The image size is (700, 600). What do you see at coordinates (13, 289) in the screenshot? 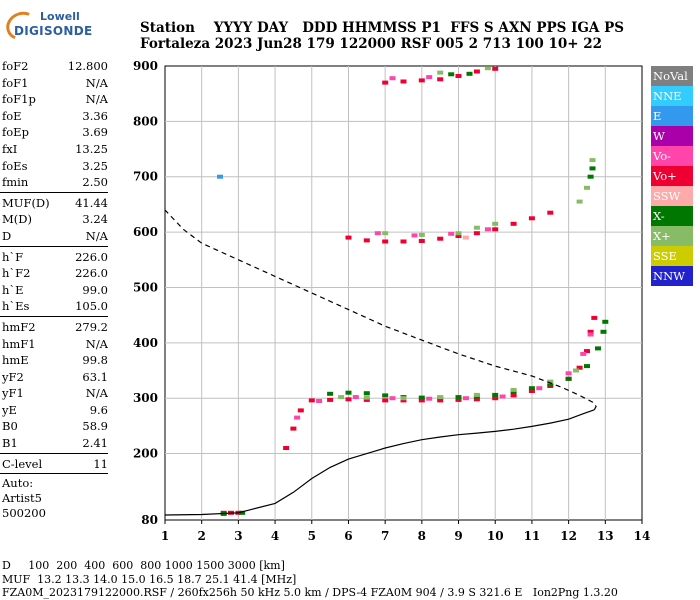
I see `param-name: h`E` at bounding box center [13, 289].